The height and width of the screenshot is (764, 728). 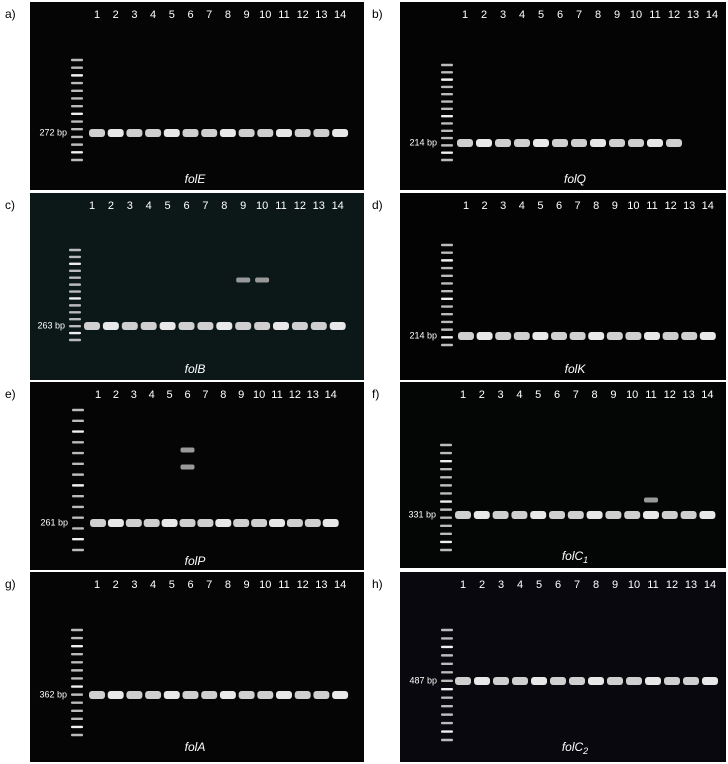 I want to click on size-label: 272 bp, so click(x=53, y=132).